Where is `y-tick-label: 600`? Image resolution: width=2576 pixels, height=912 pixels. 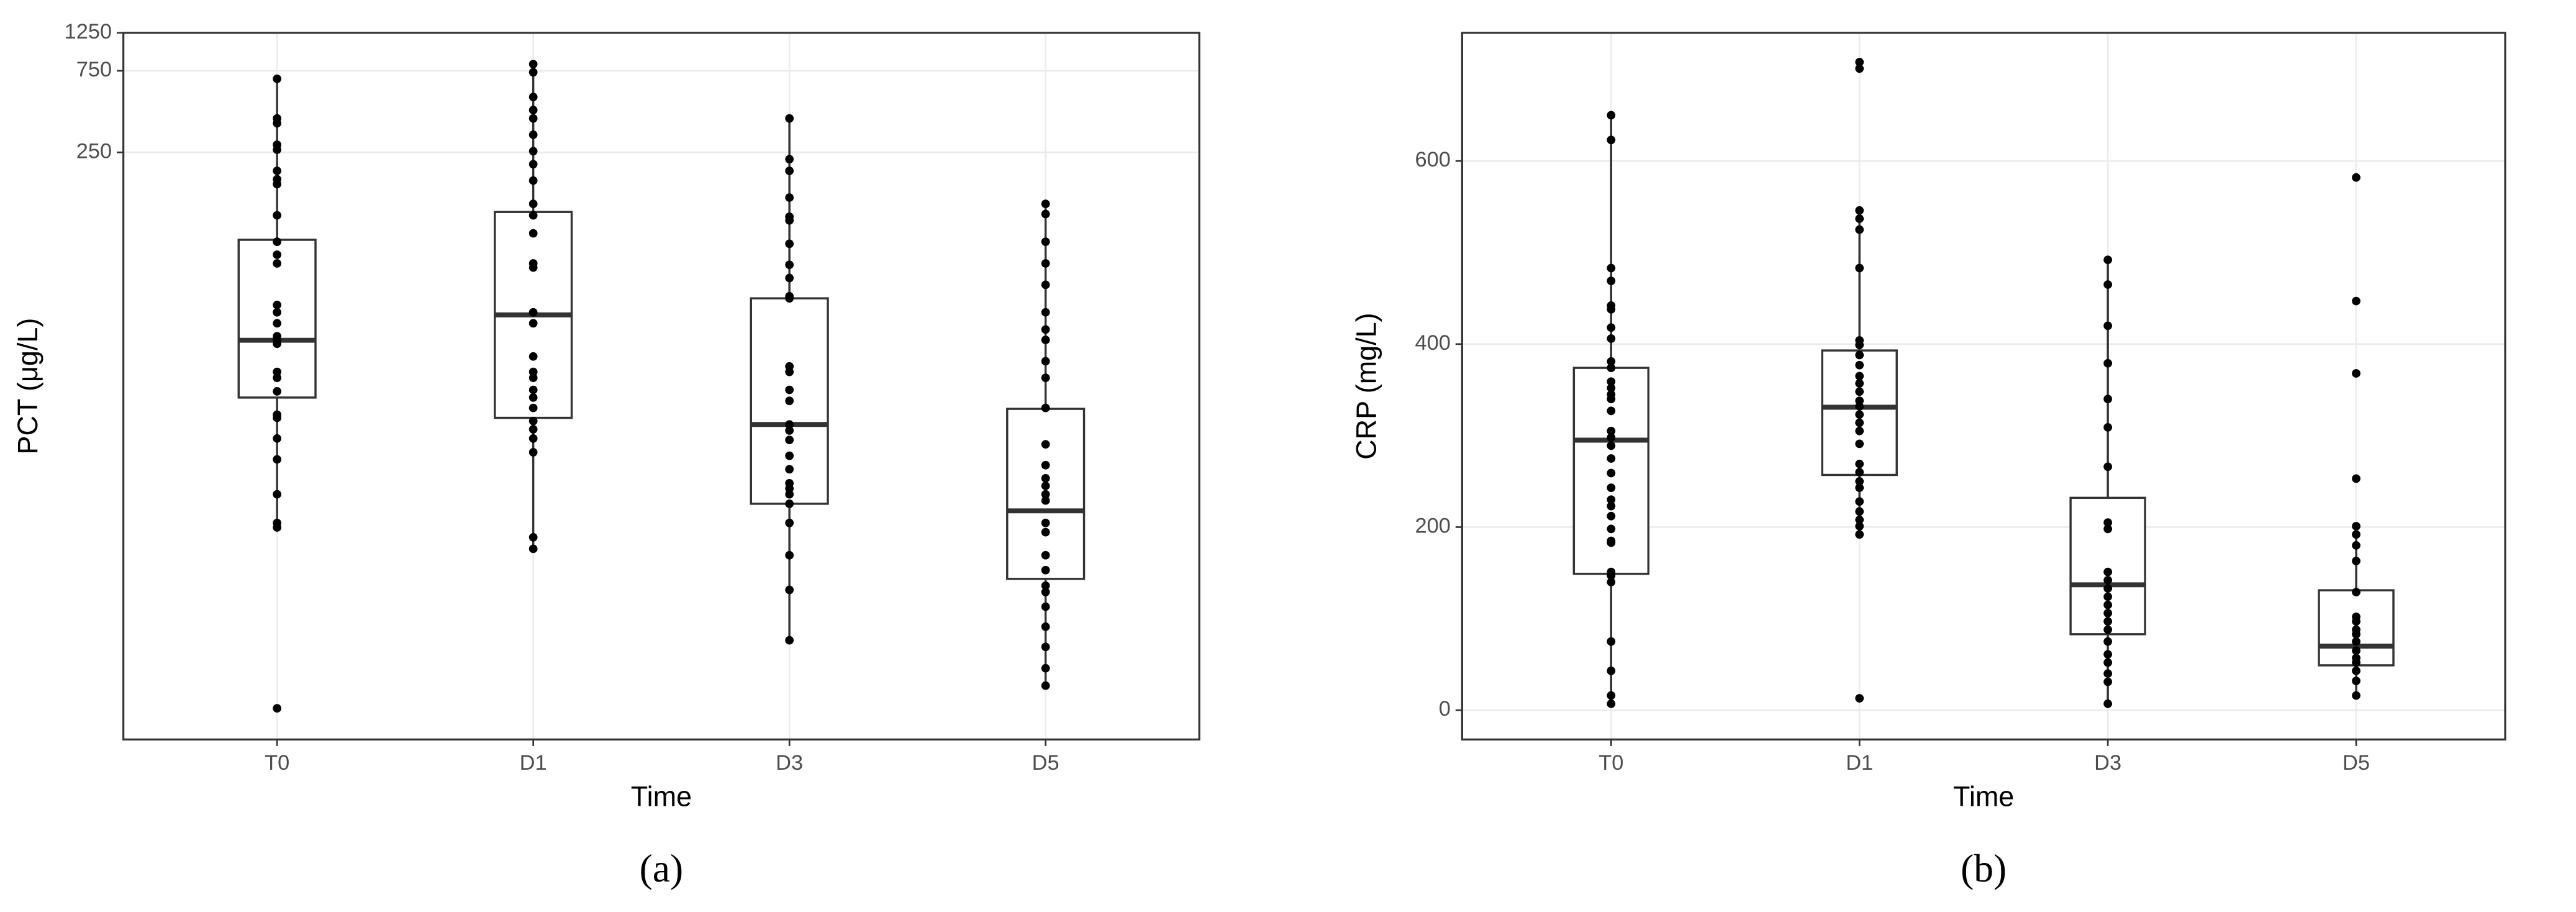
y-tick-label: 600 is located at coordinates (1433, 159).